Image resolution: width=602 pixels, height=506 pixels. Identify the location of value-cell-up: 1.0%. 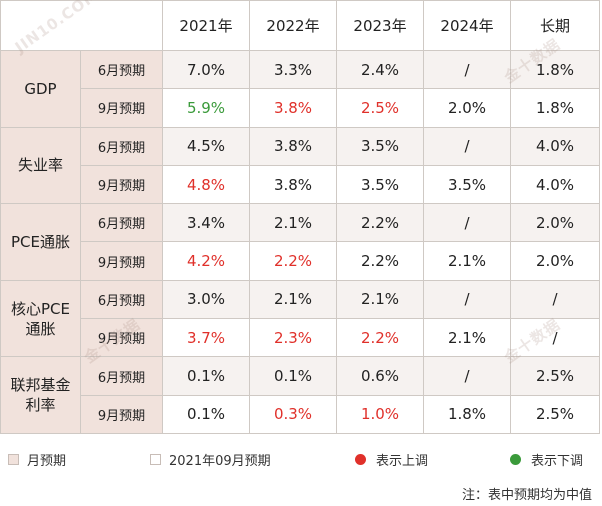
(380, 414).